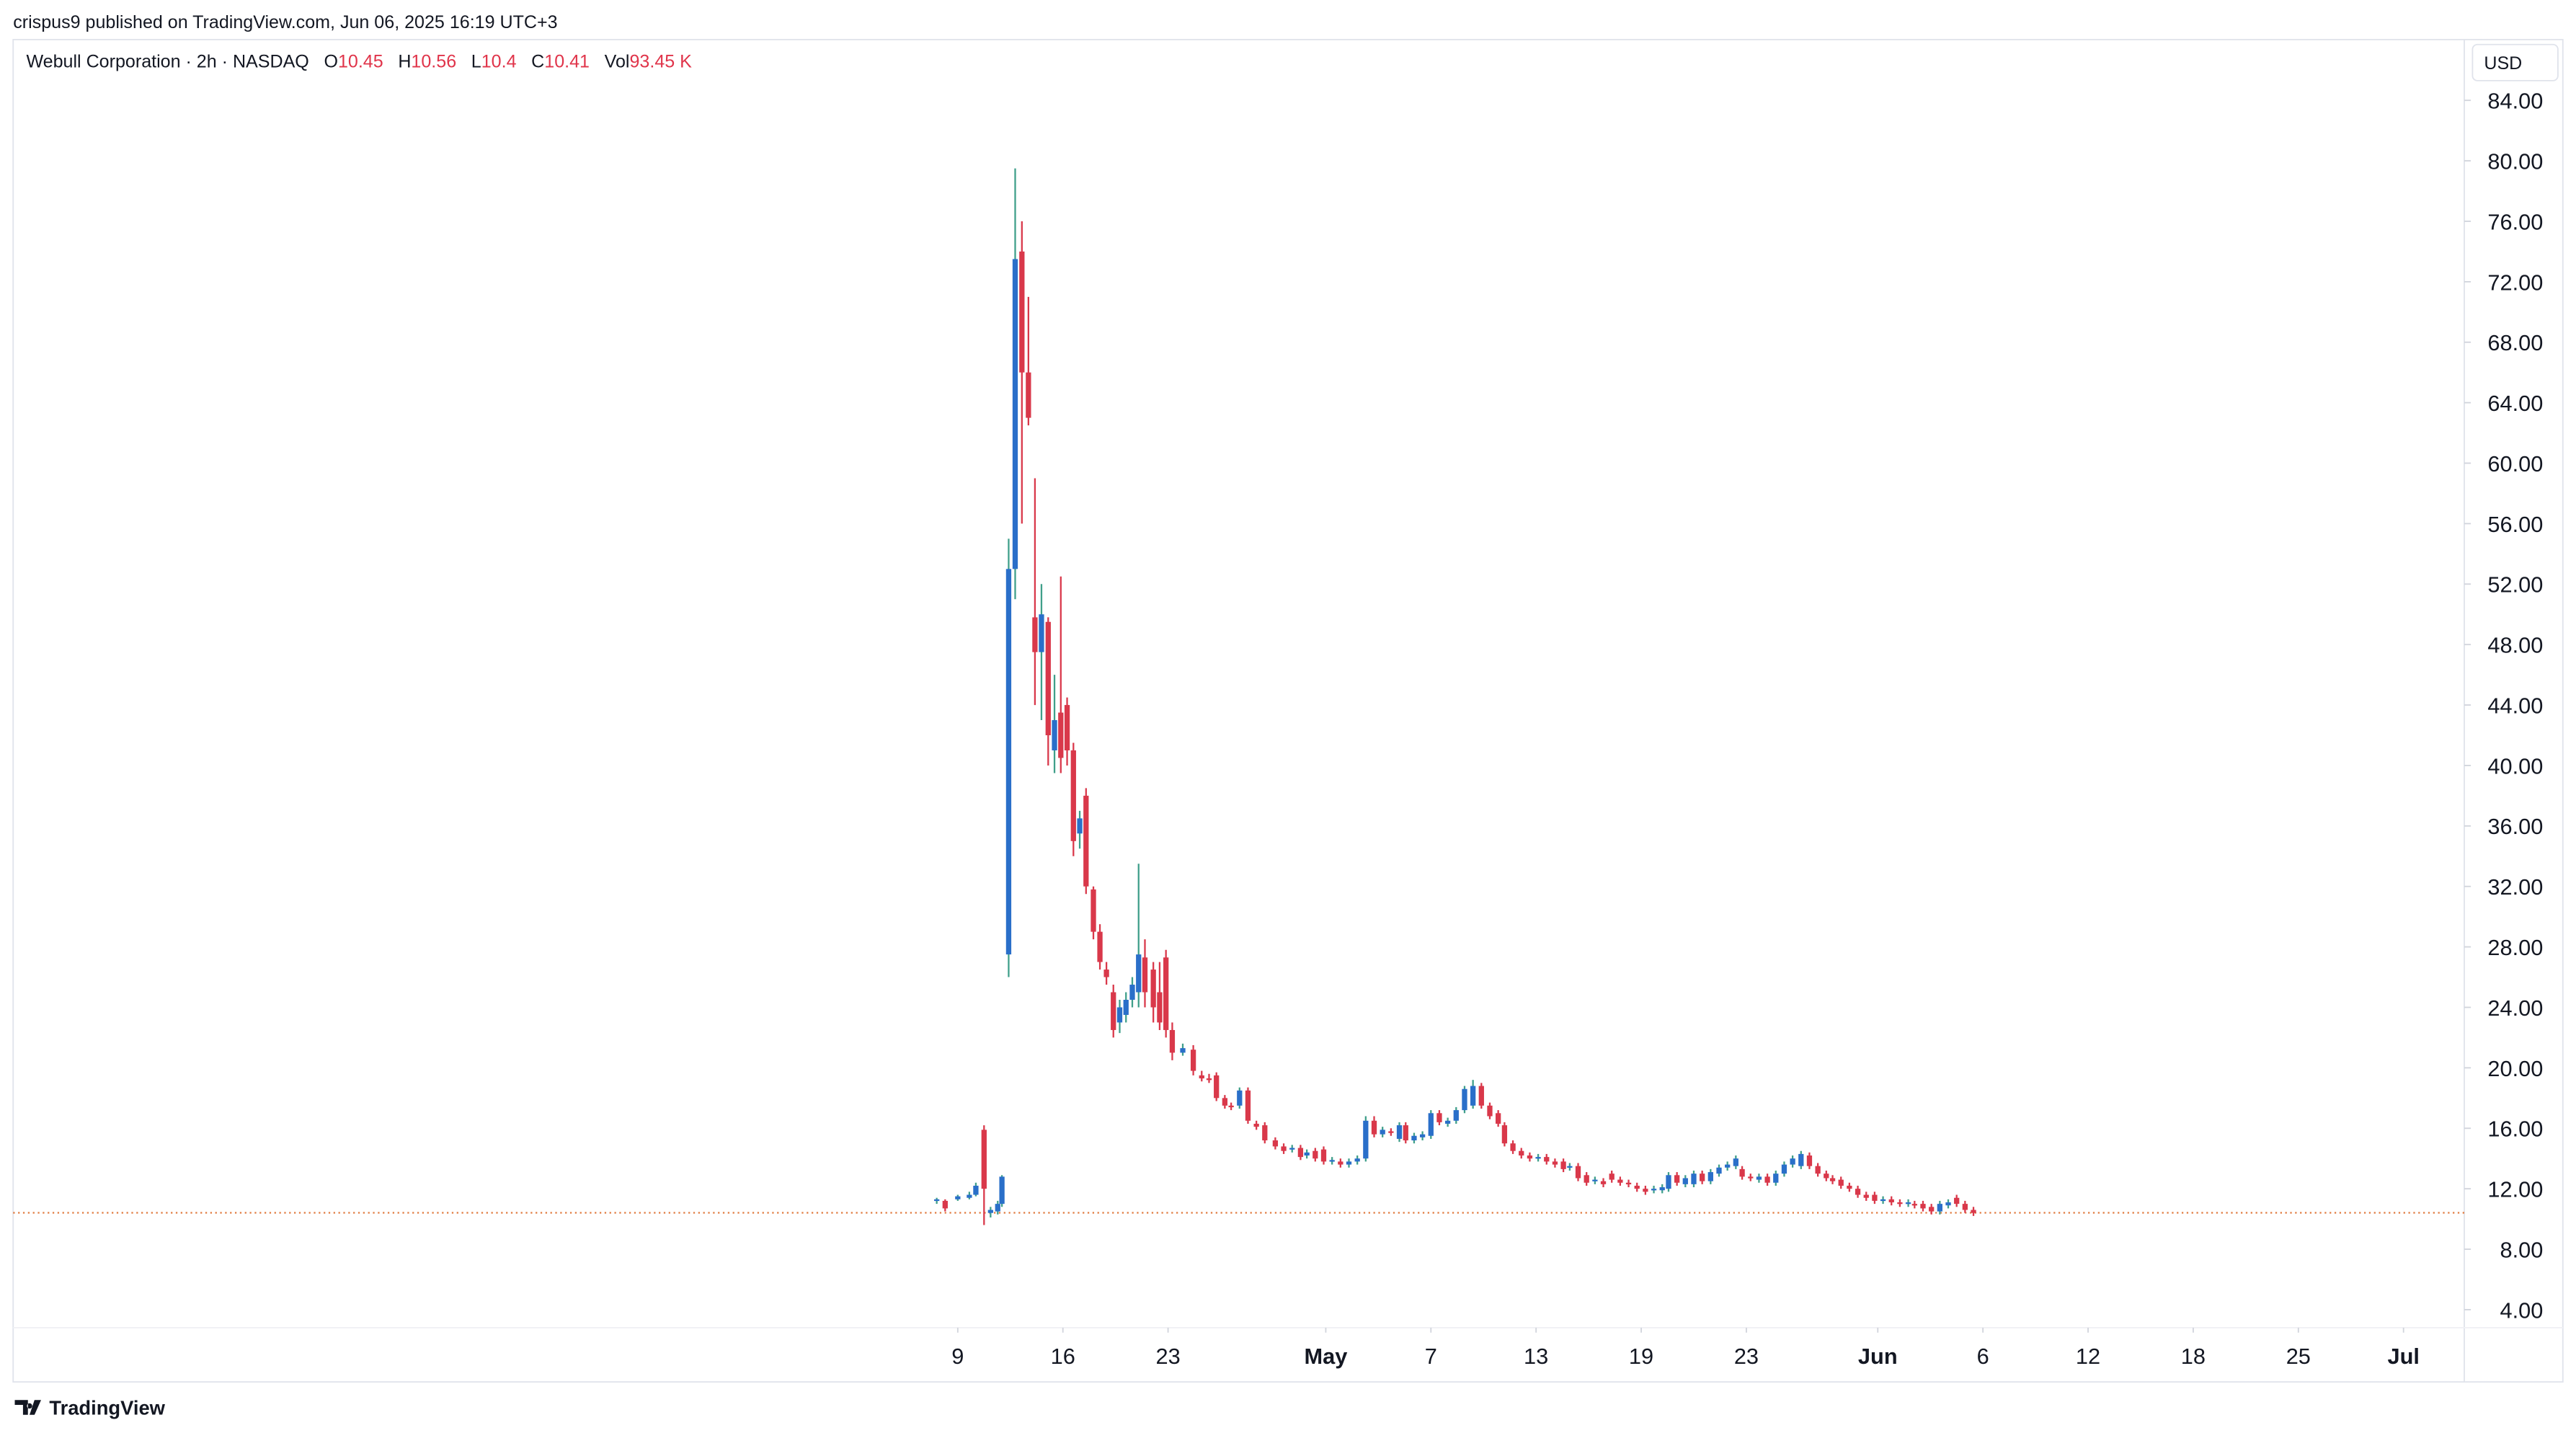  I want to click on open-label: O, so click(331, 62).